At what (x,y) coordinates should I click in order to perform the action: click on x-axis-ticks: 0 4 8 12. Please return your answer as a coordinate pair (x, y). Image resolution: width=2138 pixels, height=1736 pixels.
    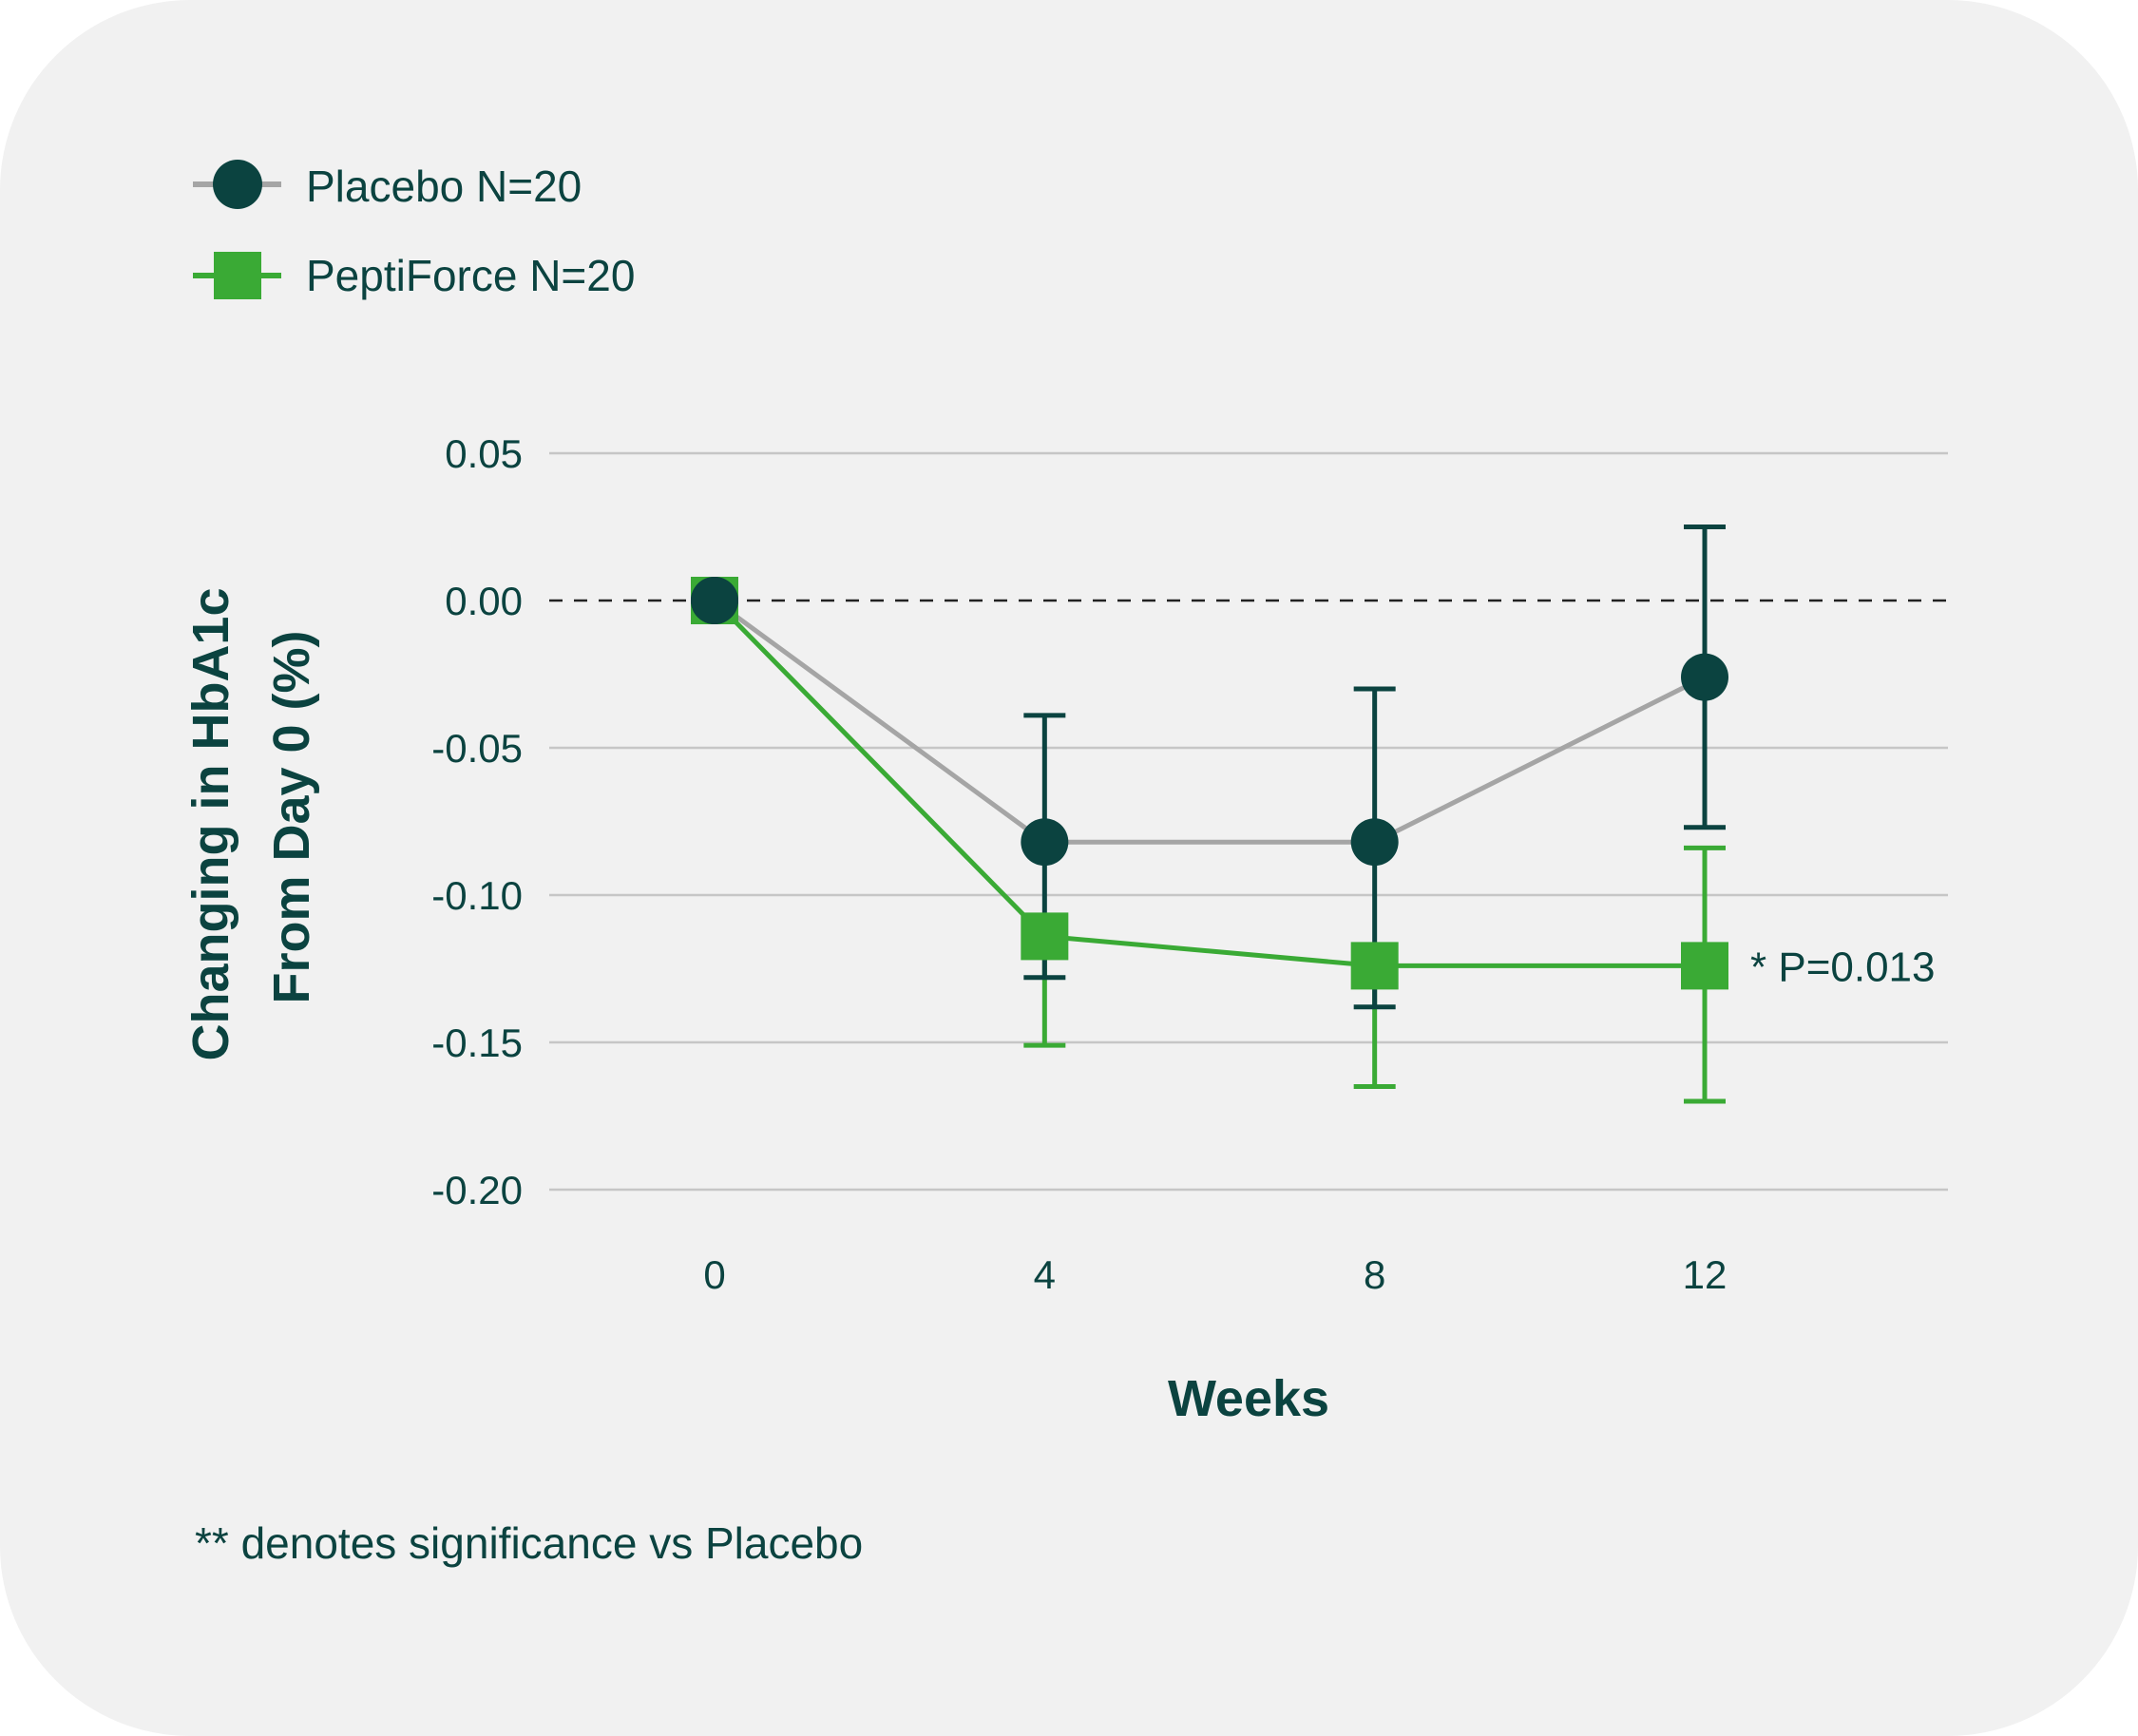
    Looking at the image, I should click on (1215, 1275).